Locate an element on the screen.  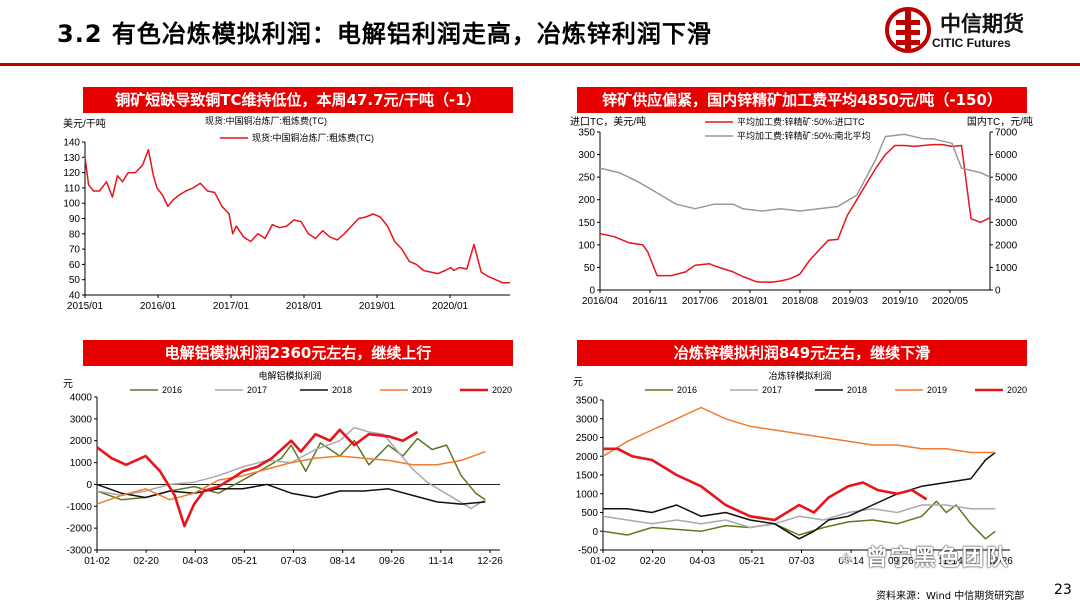
y-tick-label: -3000 is located at coordinates (79, 551).